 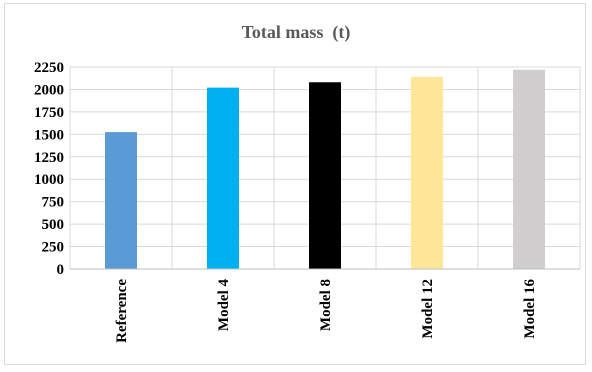 I want to click on y-tick-label: 750, so click(x=53, y=203).